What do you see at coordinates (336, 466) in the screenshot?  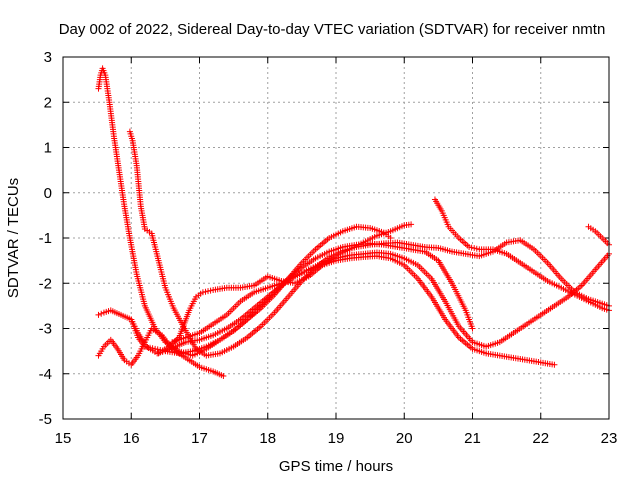 I see `x-axis-label: GPS time / hours` at bounding box center [336, 466].